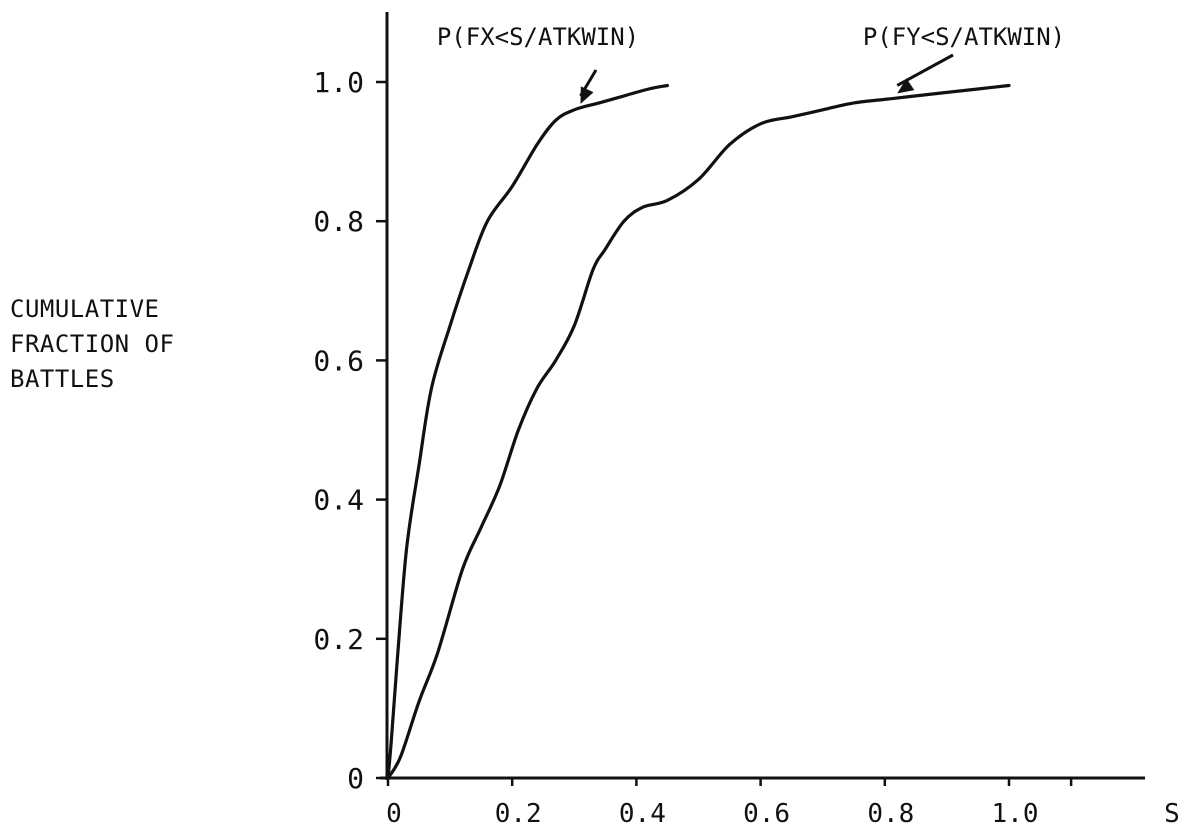 The image size is (1195, 832). What do you see at coordinates (964, 37) in the screenshot?
I see `annotation-label-fy: P(FY<S/ATKWIN)` at bounding box center [964, 37].